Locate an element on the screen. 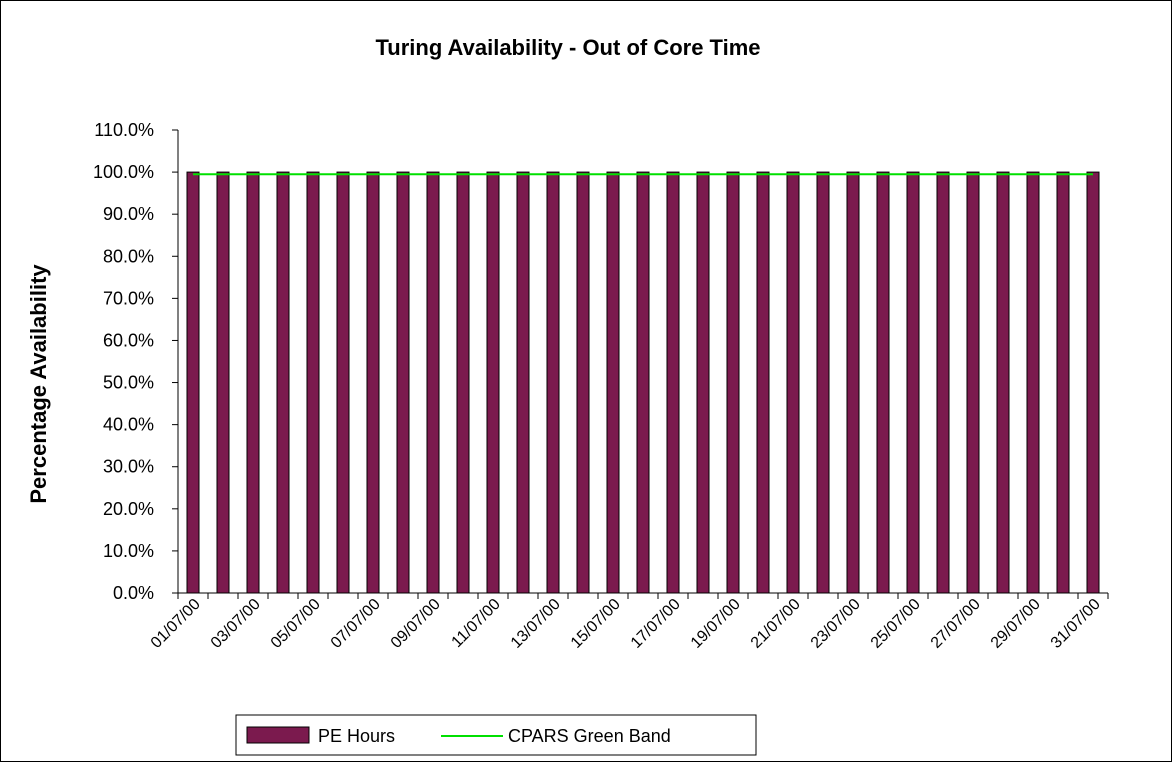  x-tick-label: 13/07/00 is located at coordinates (536, 624).